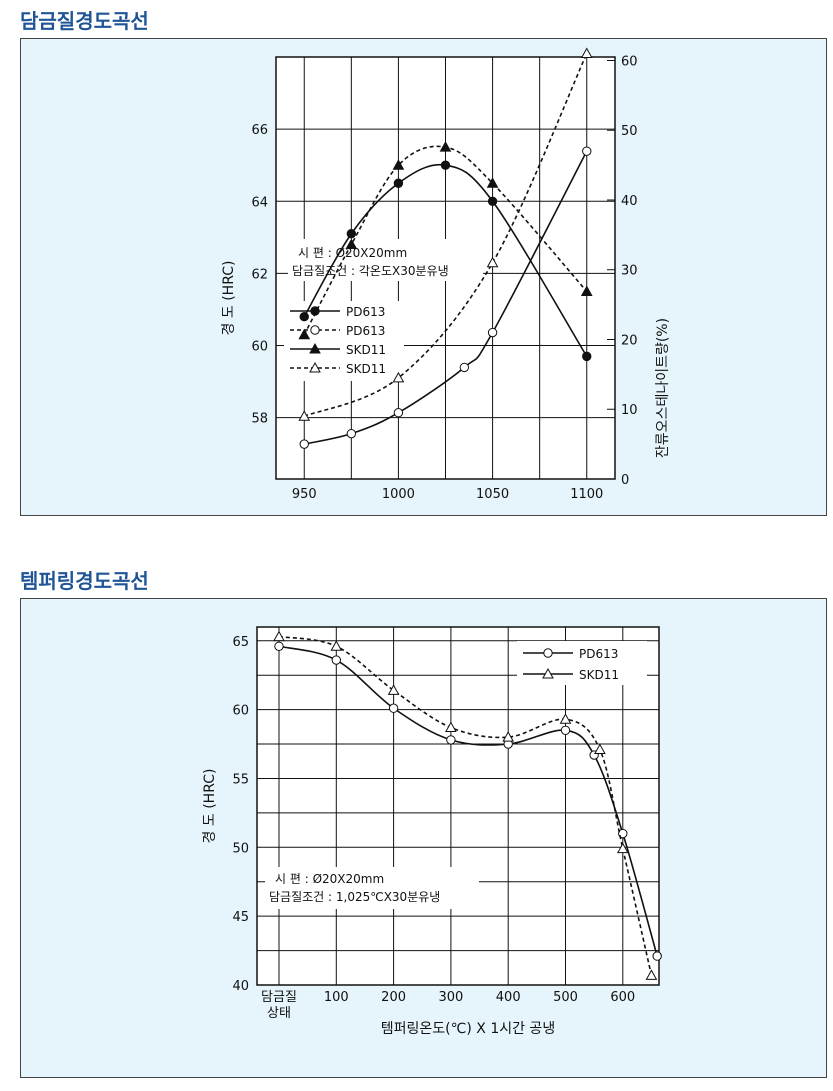 This screenshot has width=833, height=1091. I want to click on y2-axis-label: 잔류오스테나이트량(%), so click(663, 388).